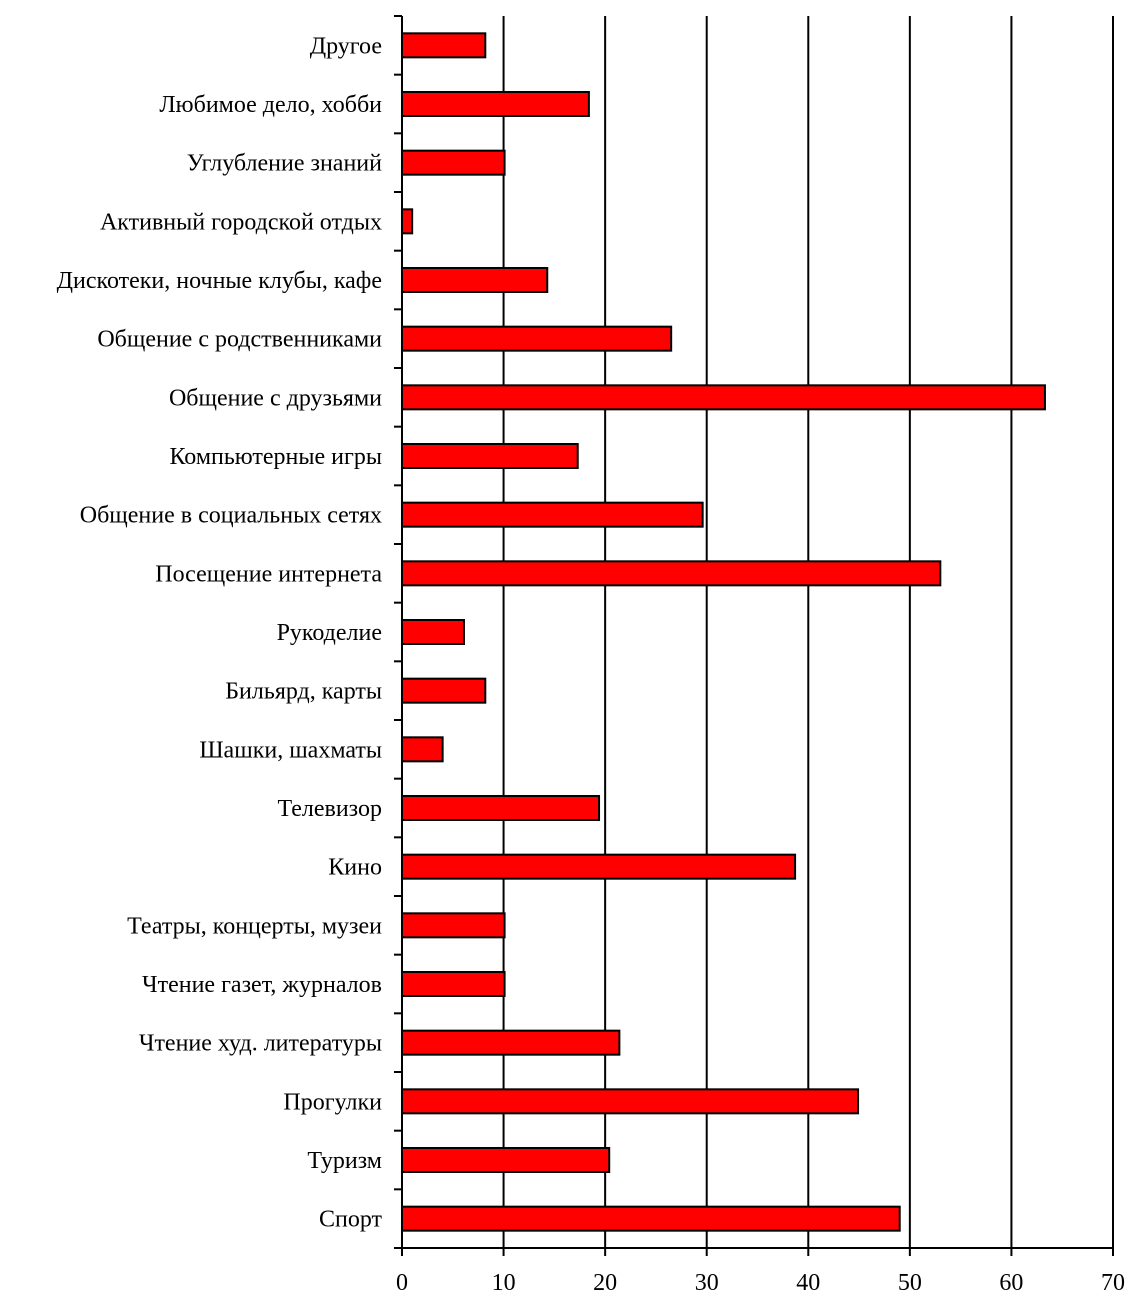  Describe the element at coordinates (239, 340) in the screenshot. I see `category-label: Общение с родственниками` at that location.